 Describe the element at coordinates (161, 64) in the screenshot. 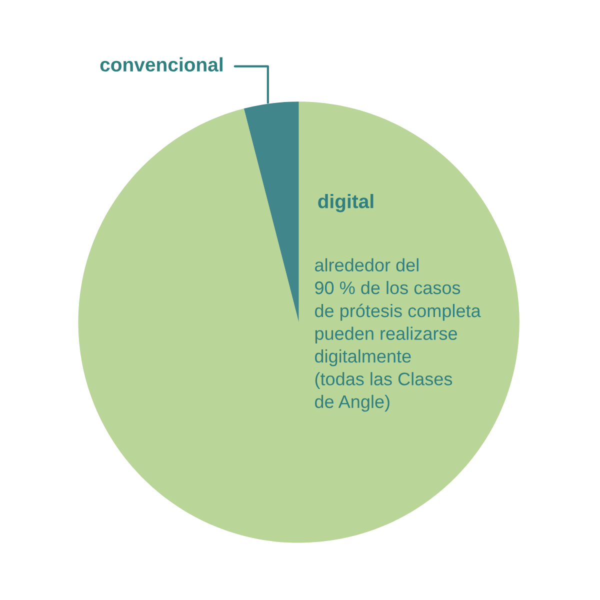

I see `slice-label: convencional` at that location.